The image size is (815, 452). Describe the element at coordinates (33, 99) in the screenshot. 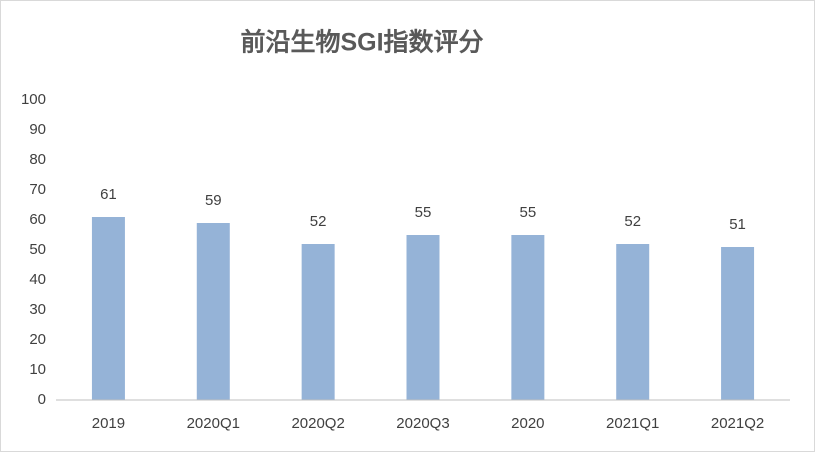

I see `y-tick-label: 100` at that location.